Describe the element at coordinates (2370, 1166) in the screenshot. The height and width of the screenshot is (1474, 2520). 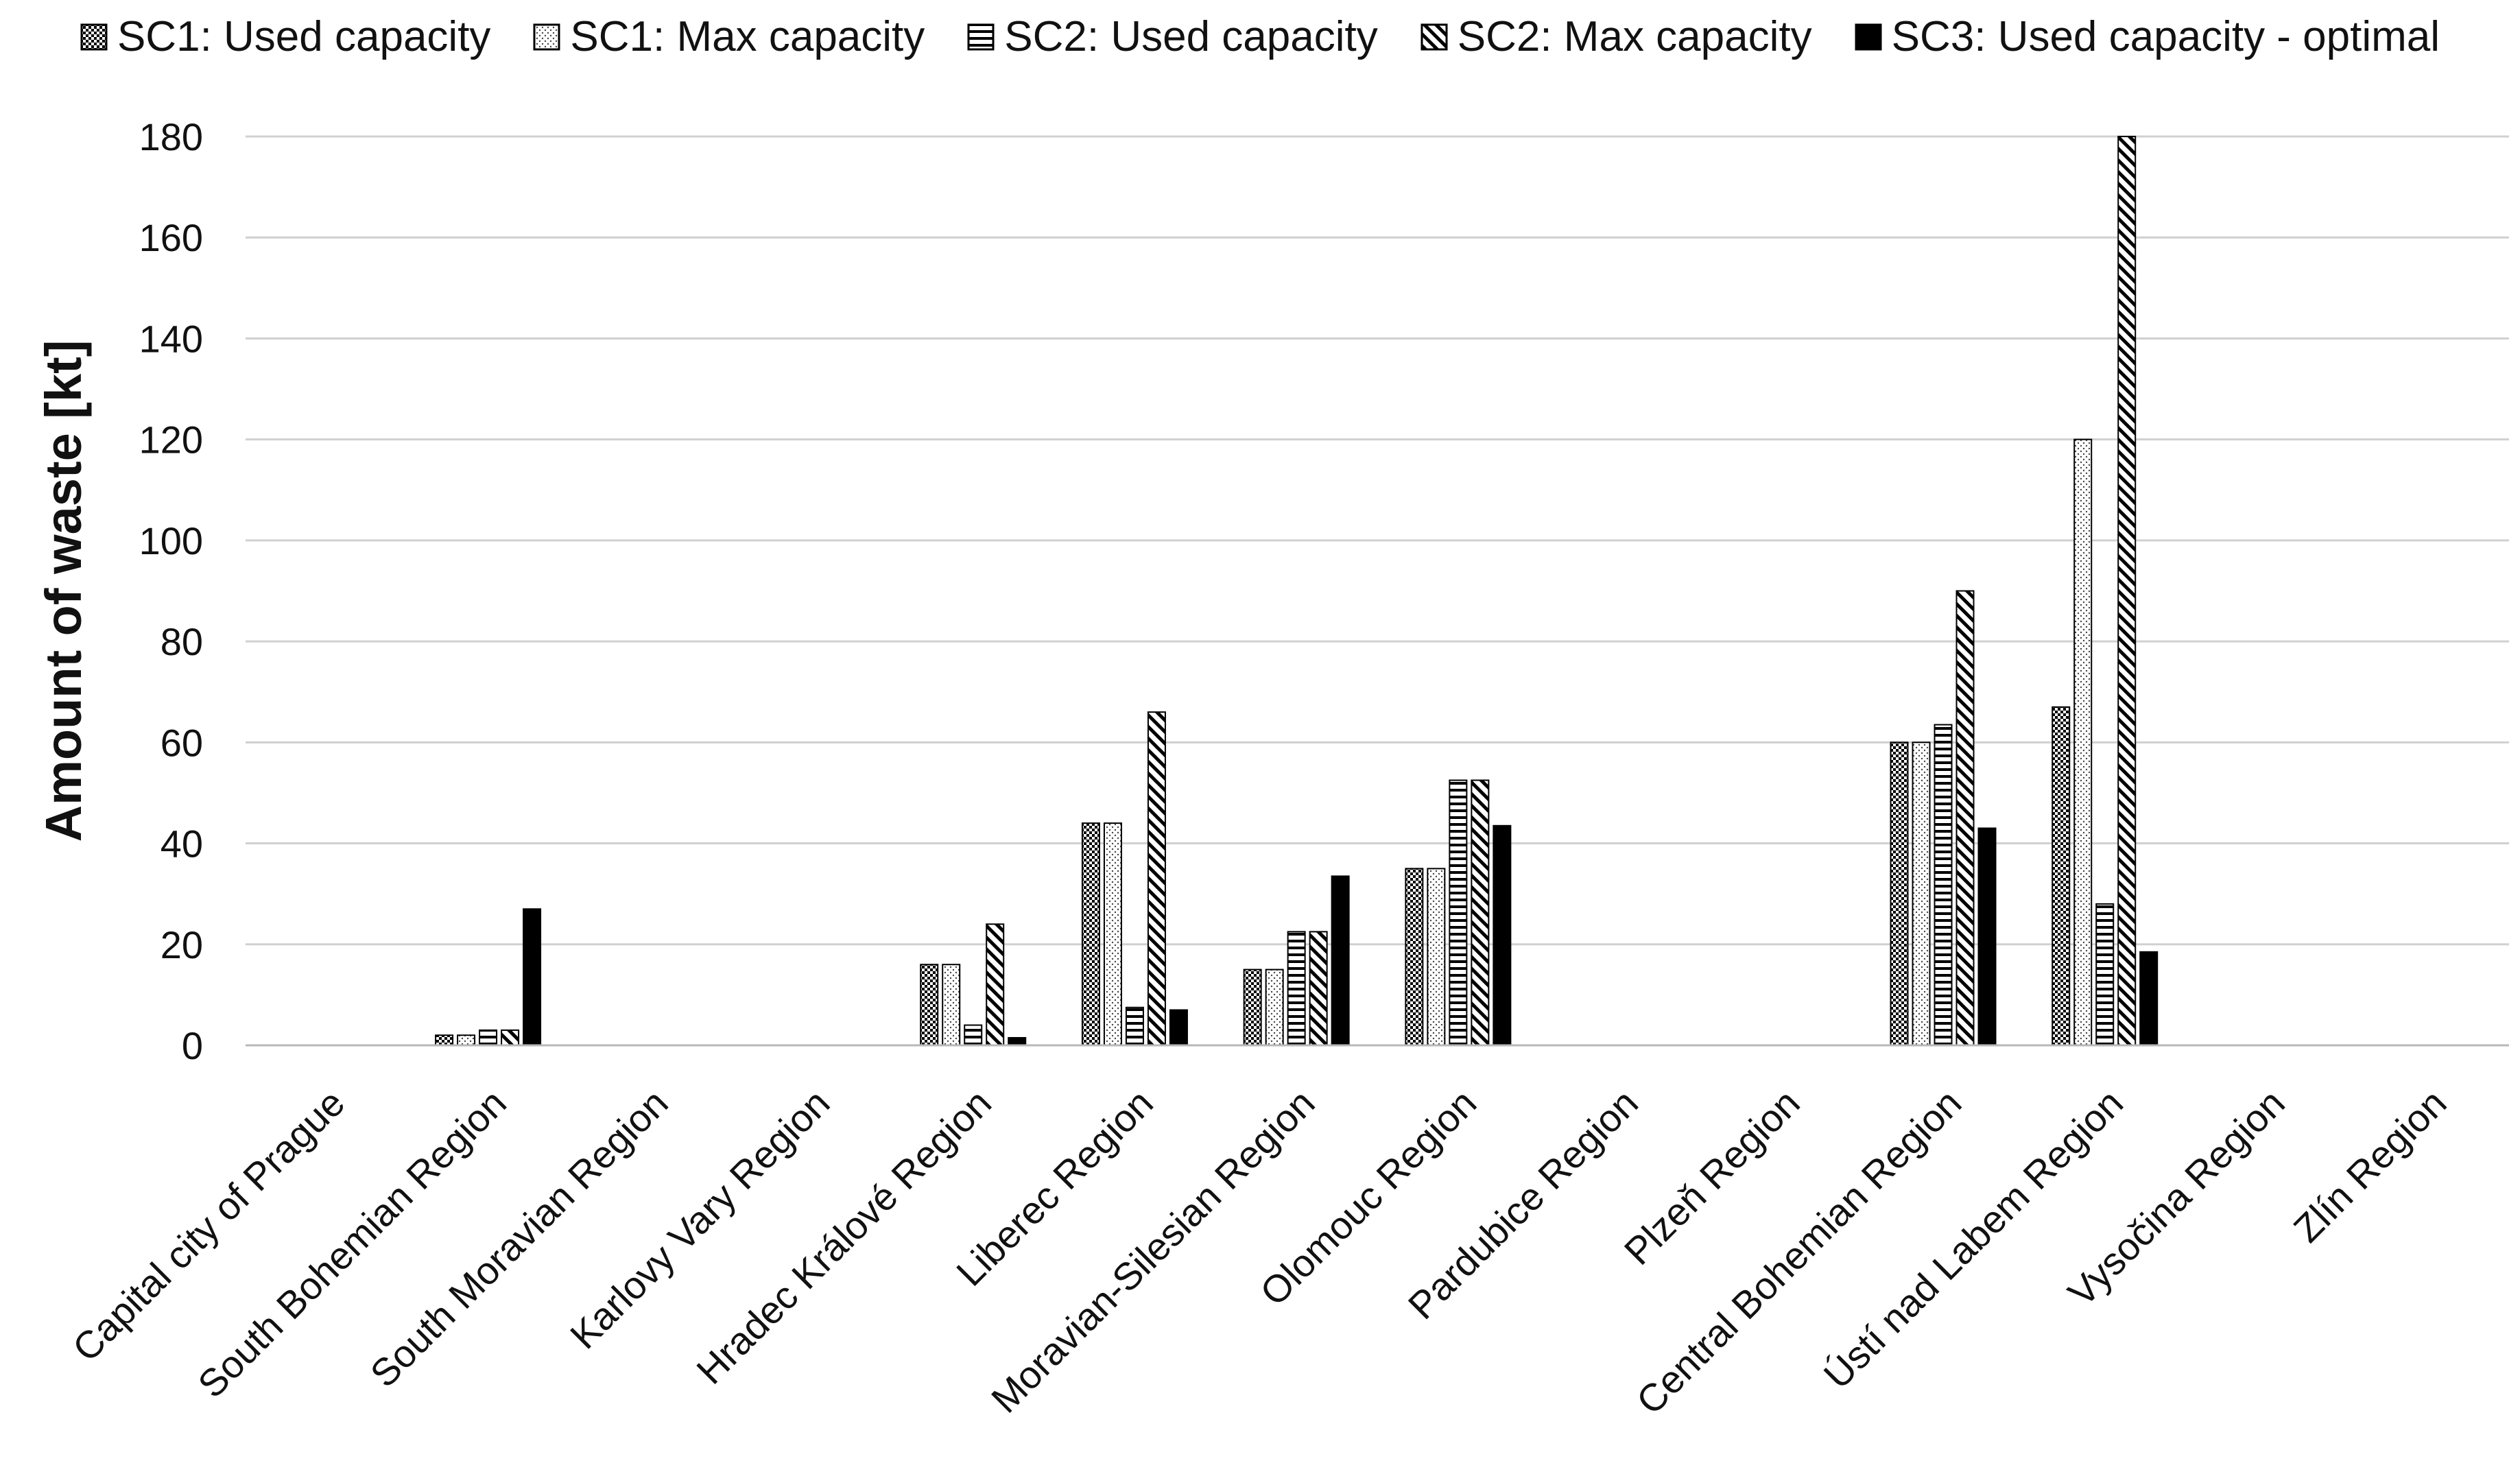
I see `x-tick-label: Zlín Region` at that location.